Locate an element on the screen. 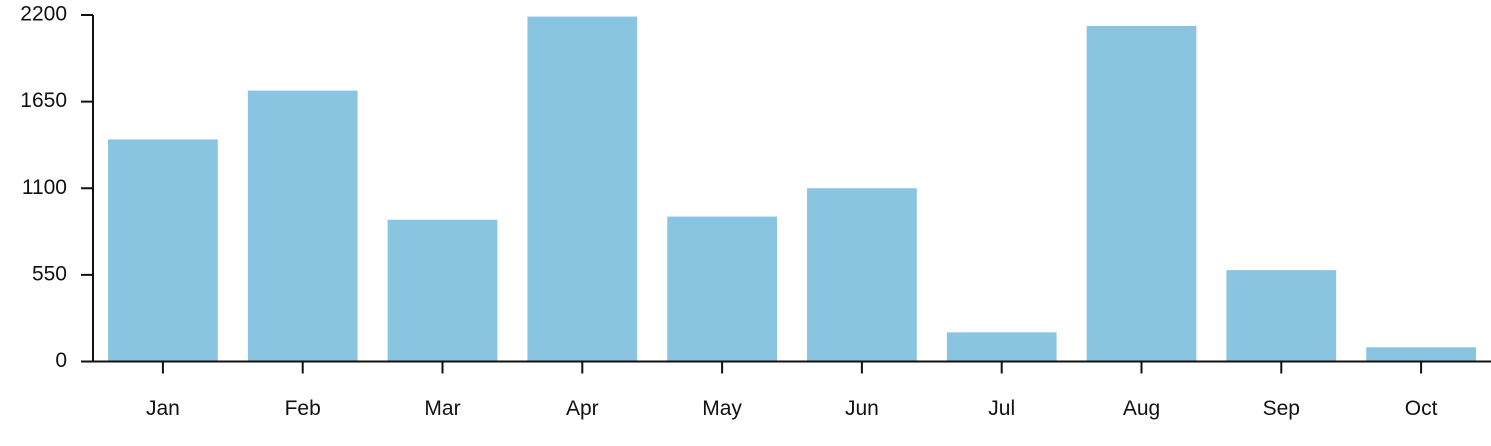 The height and width of the screenshot is (446, 1491). bar-jan is located at coordinates (163, 250).